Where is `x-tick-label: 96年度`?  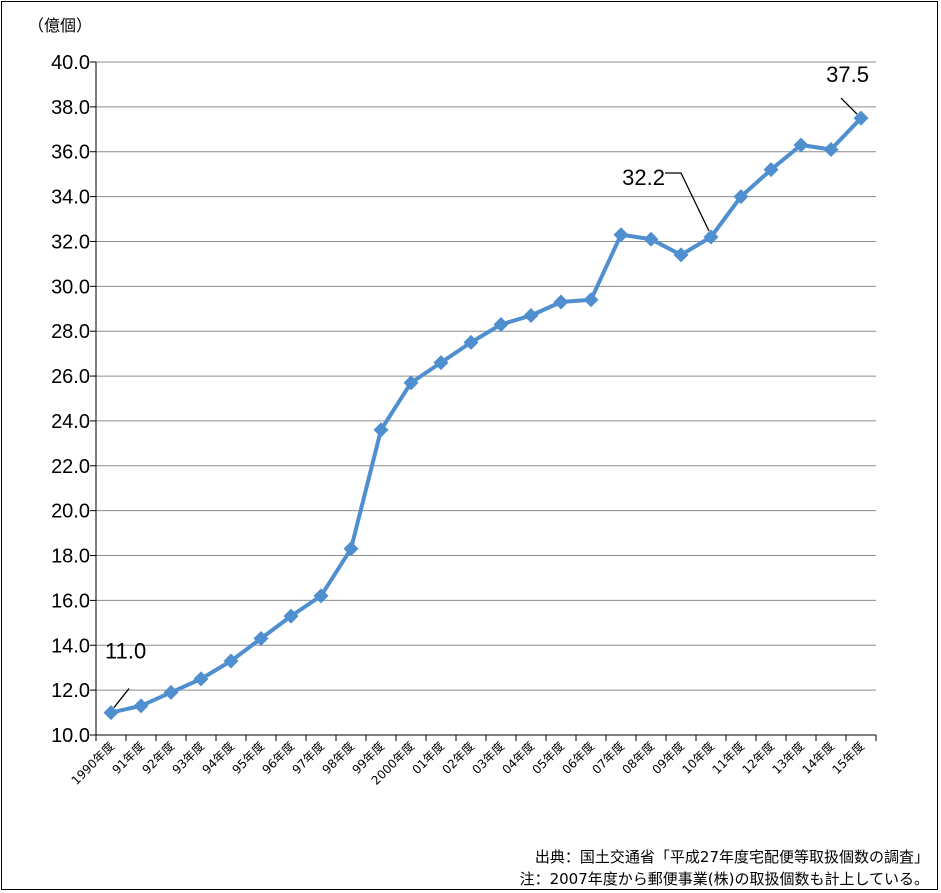
x-tick-label: 96年度 is located at coordinates (278, 758).